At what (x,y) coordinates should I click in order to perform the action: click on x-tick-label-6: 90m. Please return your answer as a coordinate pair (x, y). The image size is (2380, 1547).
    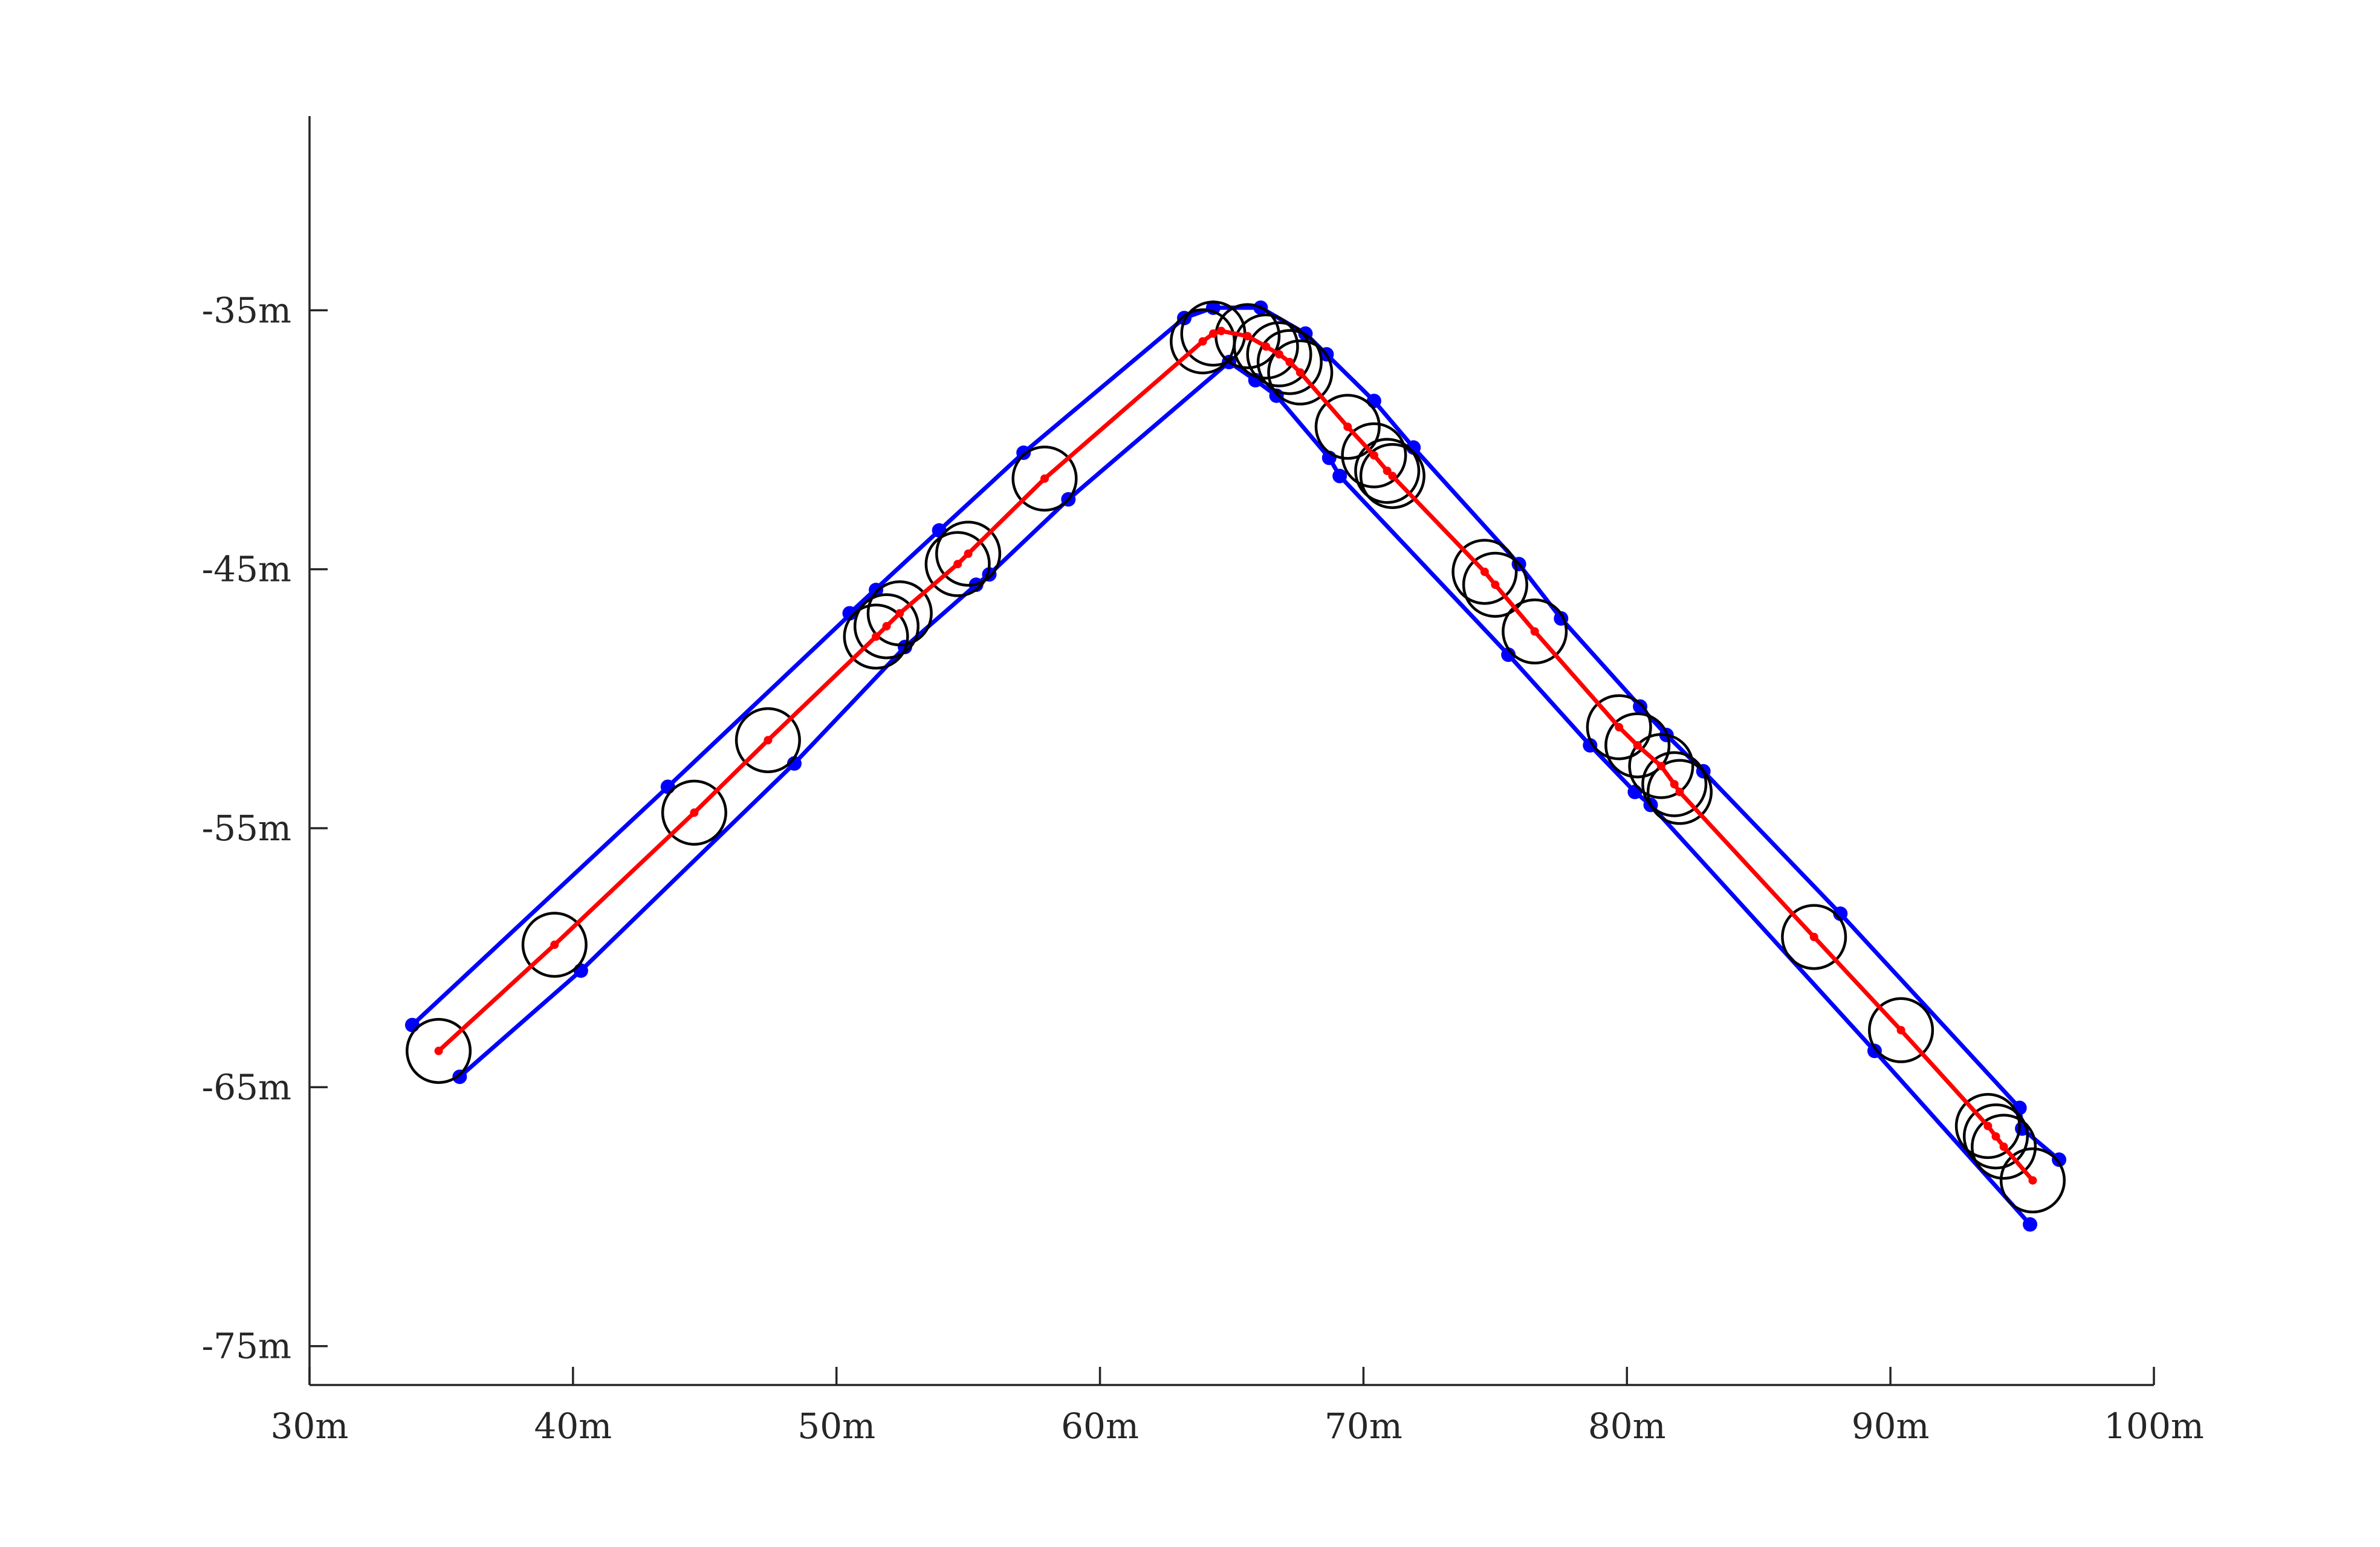
    Looking at the image, I should click on (1891, 1426).